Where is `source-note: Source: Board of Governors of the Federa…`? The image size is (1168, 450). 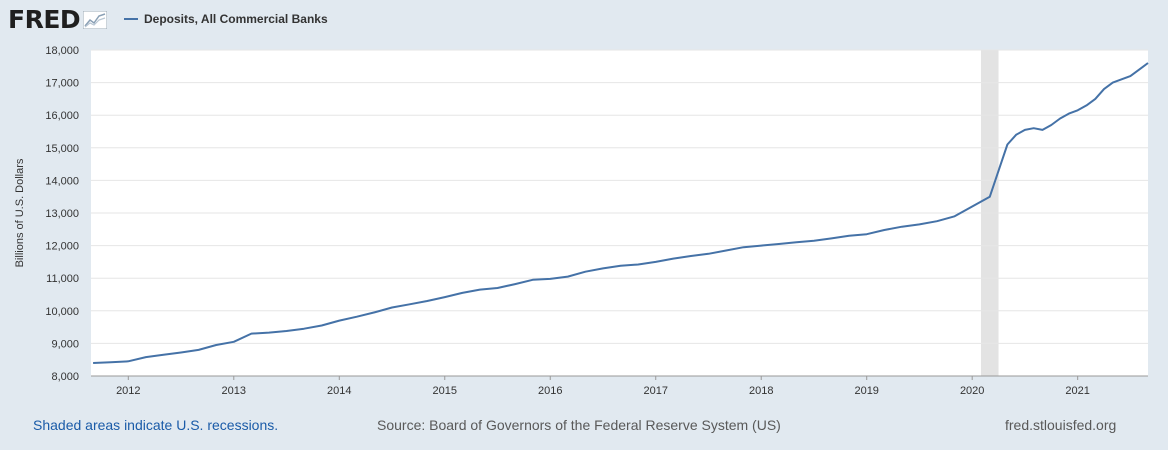 source-note: Source: Board of Governors of the Federa… is located at coordinates (579, 425).